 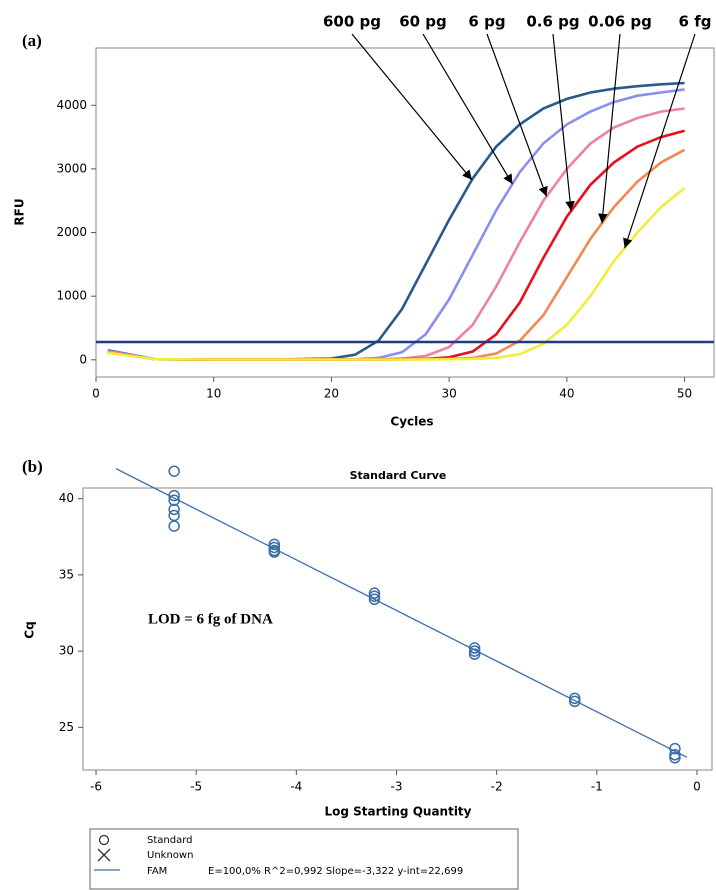 I want to click on panel-label: (a), so click(x=32, y=40).